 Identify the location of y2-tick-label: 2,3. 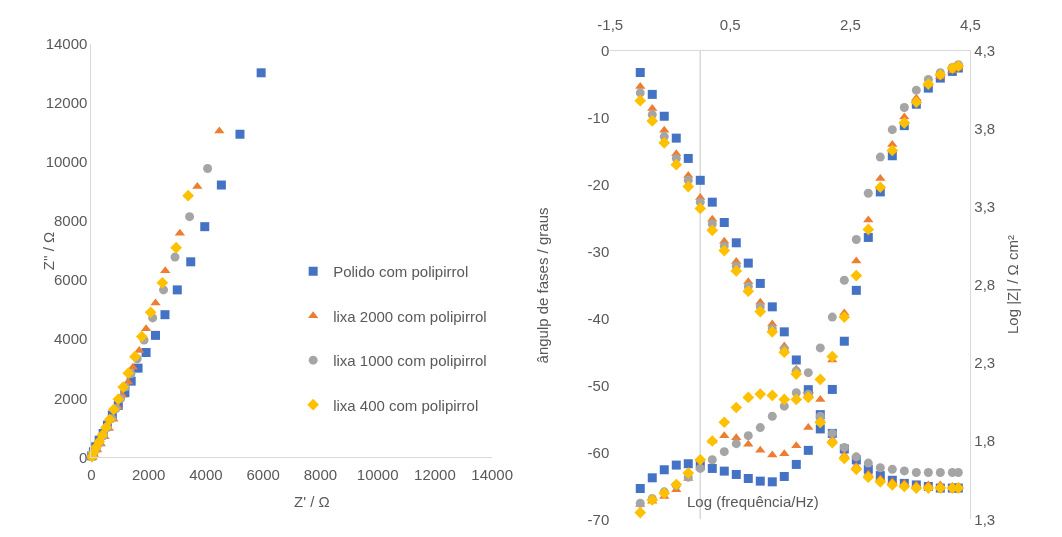
(985, 363).